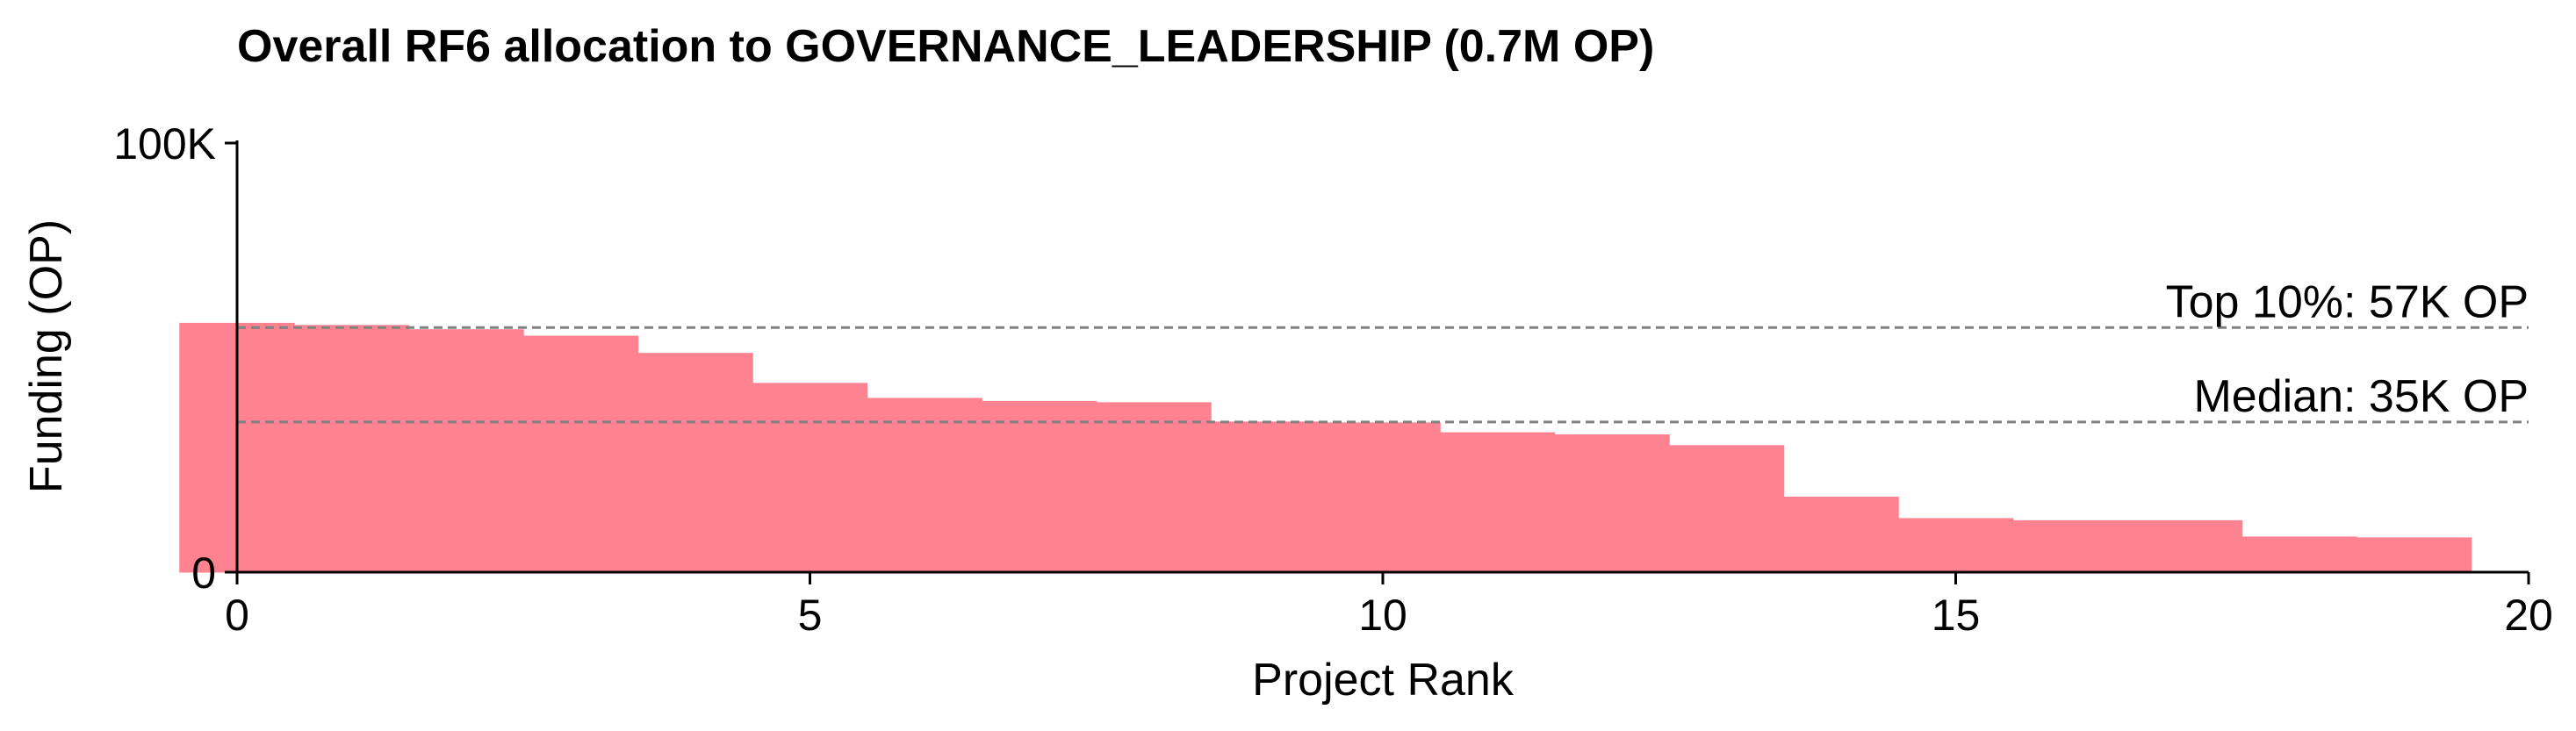 Image resolution: width=2576 pixels, height=731 pixels. I want to click on x-tick-label: 10, so click(1382, 615).